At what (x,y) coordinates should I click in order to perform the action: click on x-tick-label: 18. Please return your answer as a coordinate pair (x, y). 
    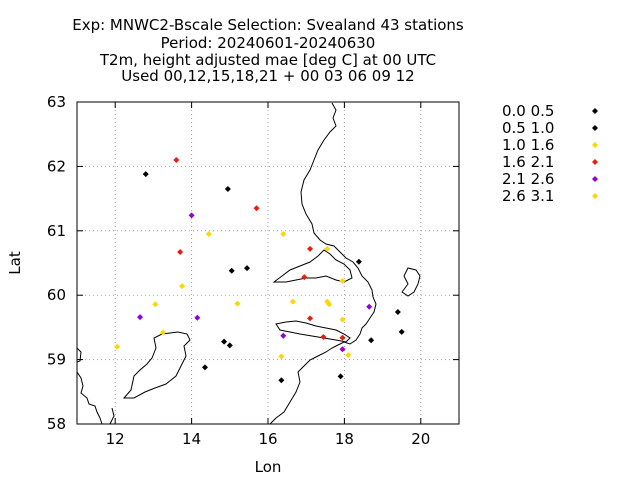
    Looking at the image, I should click on (344, 439).